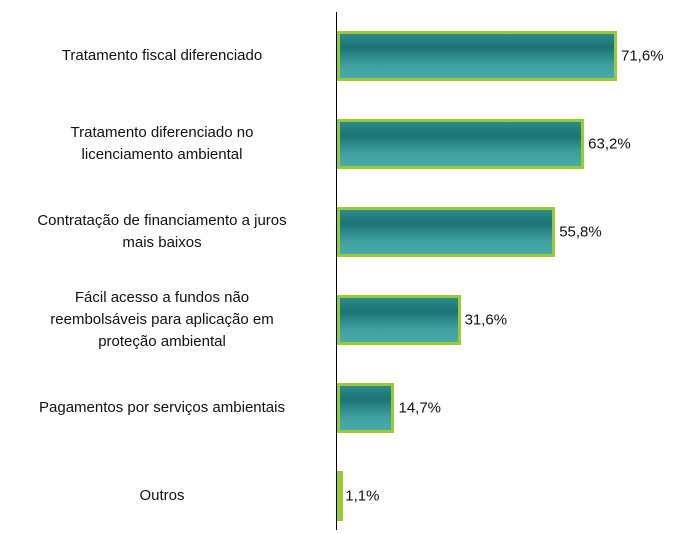 The height and width of the screenshot is (533, 677). I want to click on axis-line, so click(336, 271).